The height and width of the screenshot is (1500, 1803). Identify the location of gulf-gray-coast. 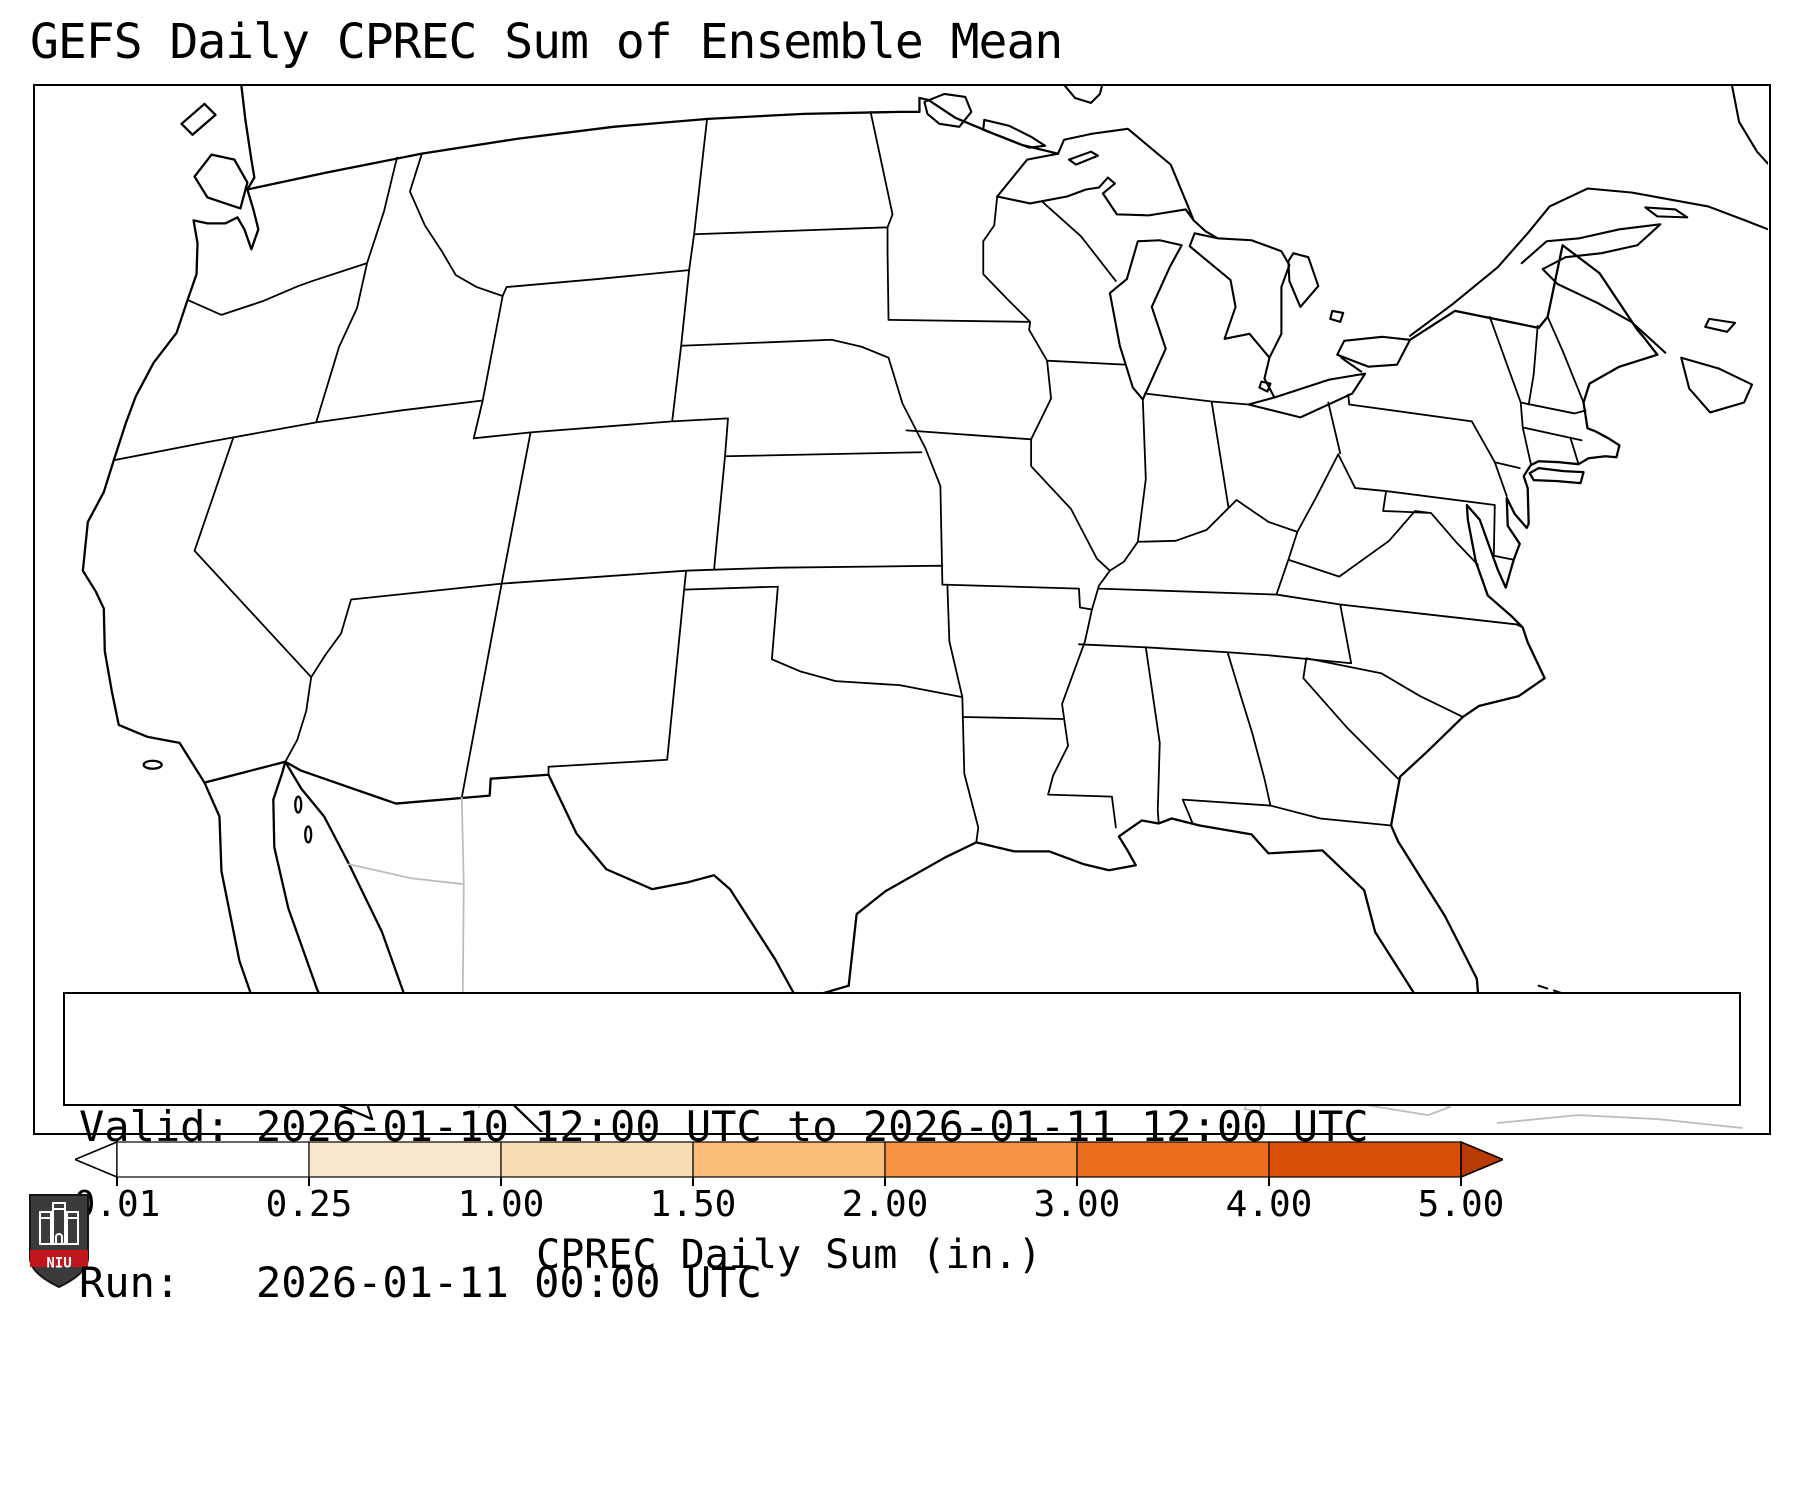
(1619, 1121).